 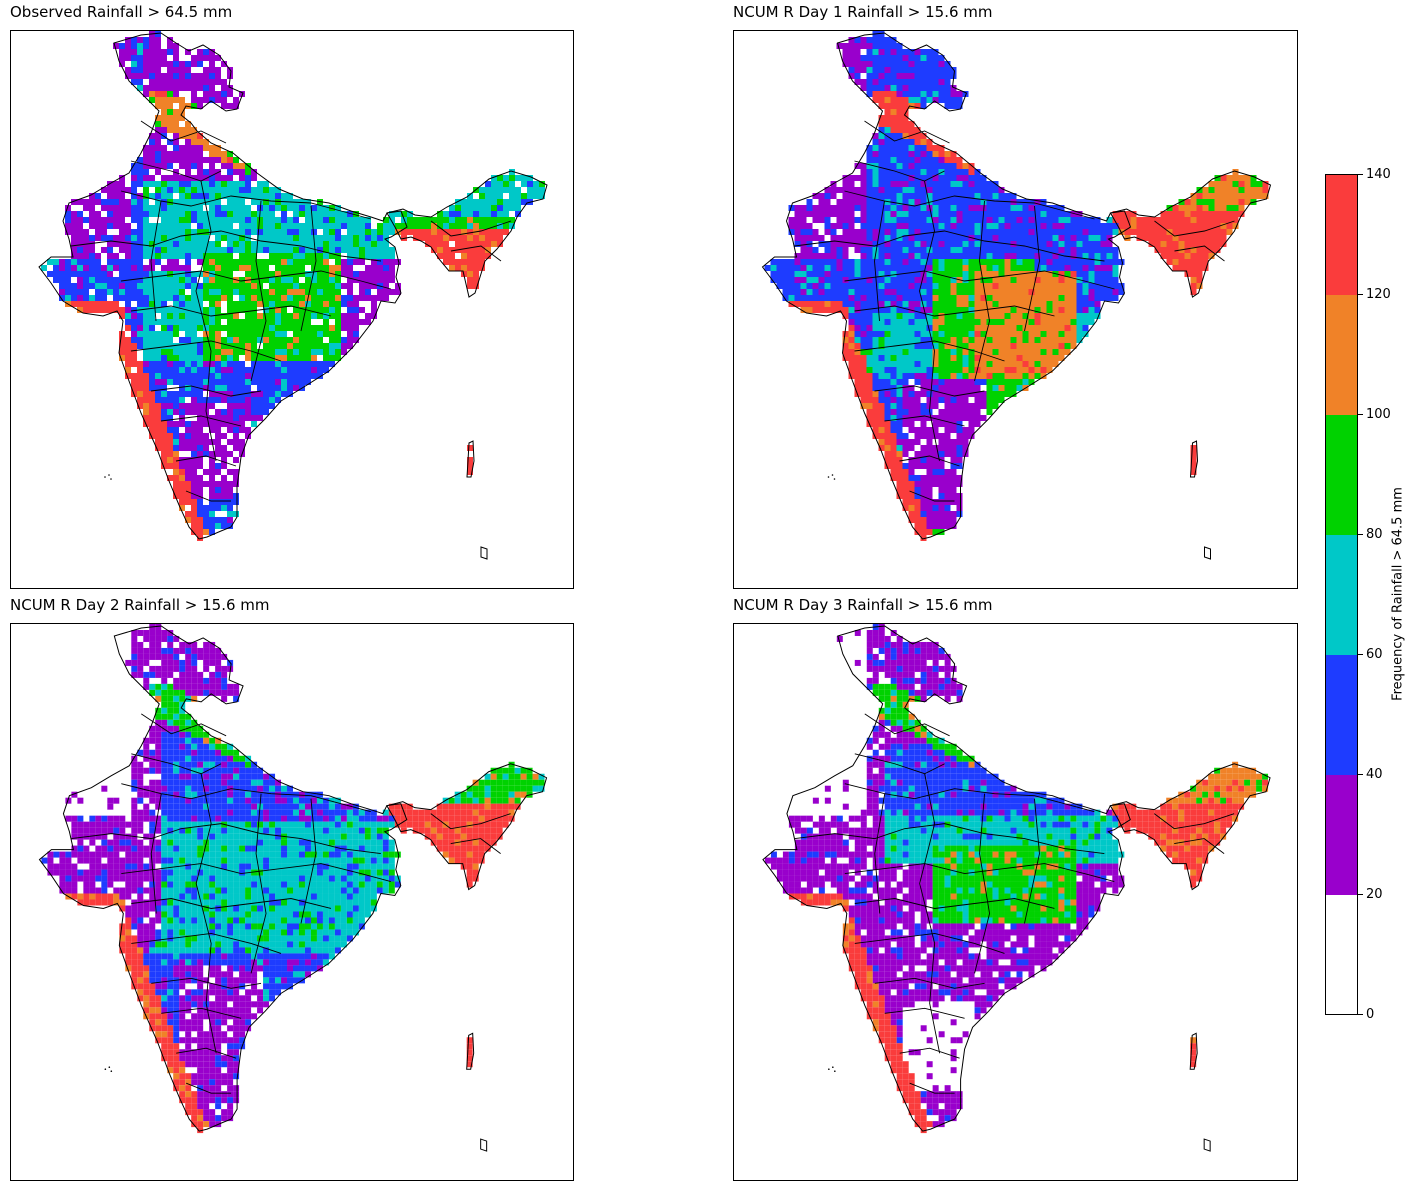 I want to click on colorbar, so click(x=1341, y=594).